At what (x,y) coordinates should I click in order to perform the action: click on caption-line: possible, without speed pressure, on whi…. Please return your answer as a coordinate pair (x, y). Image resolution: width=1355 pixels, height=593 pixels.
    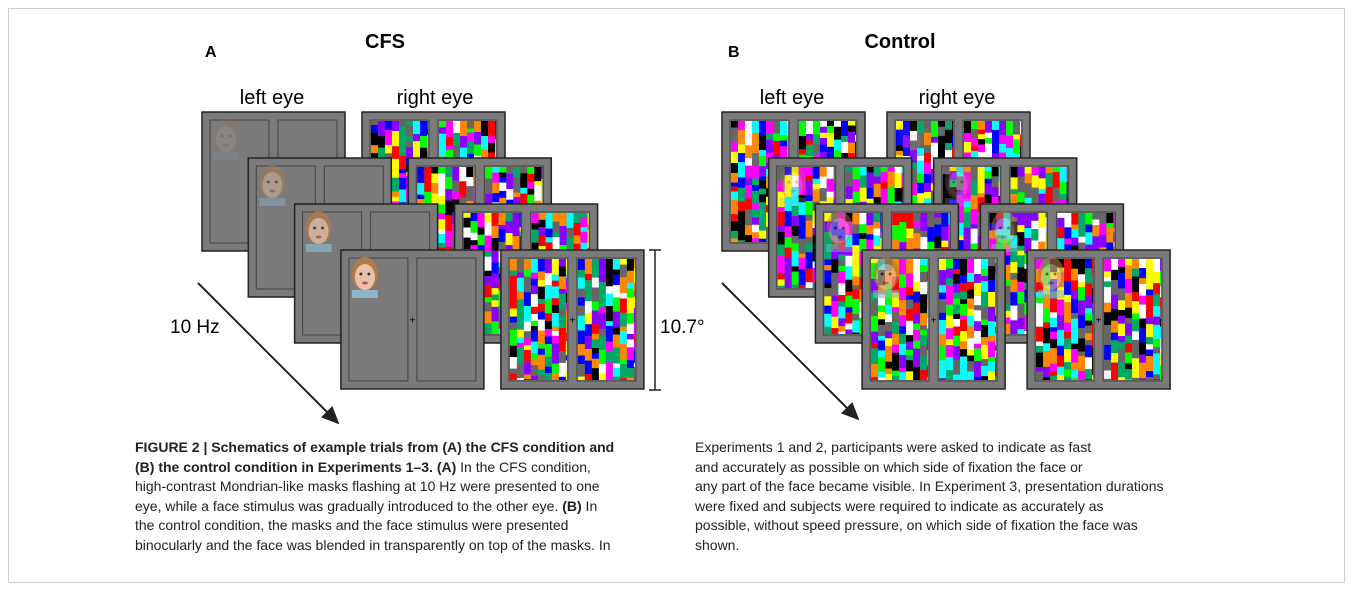
    Looking at the image, I should click on (929, 526).